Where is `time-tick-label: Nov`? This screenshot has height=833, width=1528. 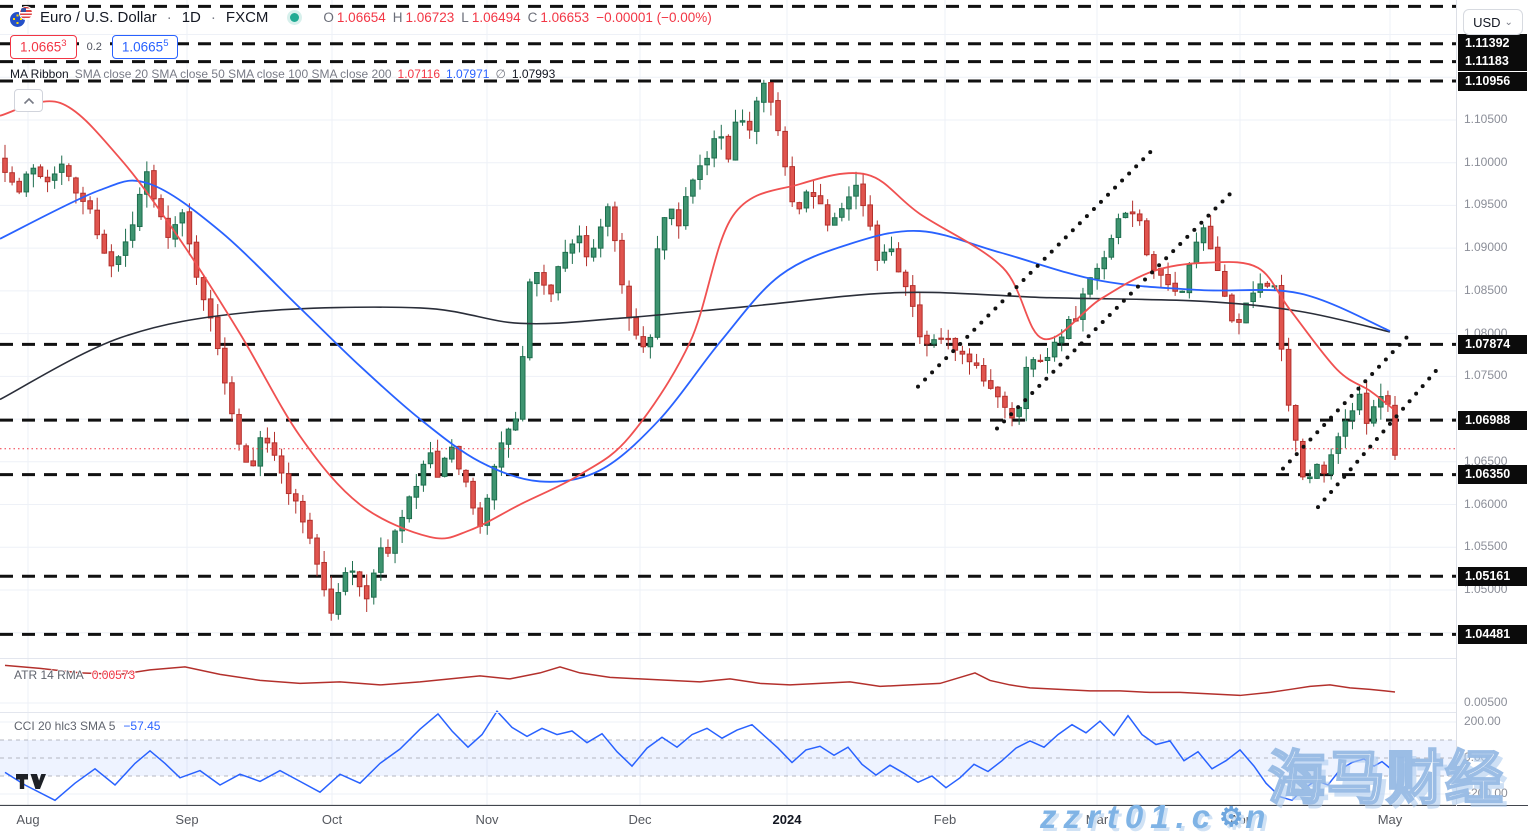
time-tick-label: Nov is located at coordinates (487, 819).